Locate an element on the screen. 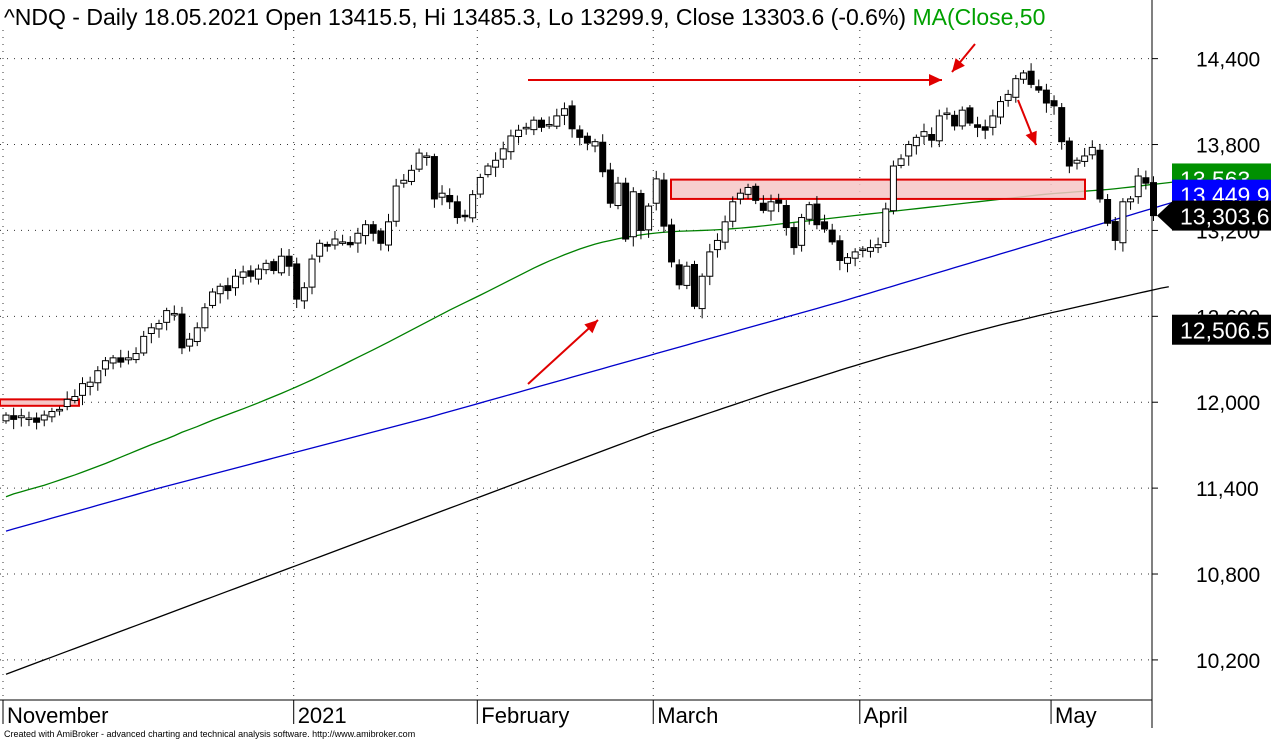  x-tick-label: May is located at coordinates (1076, 715).